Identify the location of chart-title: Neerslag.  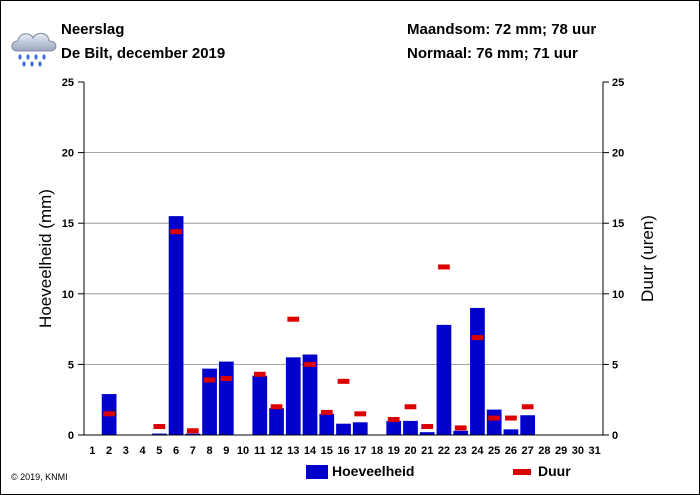
(93, 29).